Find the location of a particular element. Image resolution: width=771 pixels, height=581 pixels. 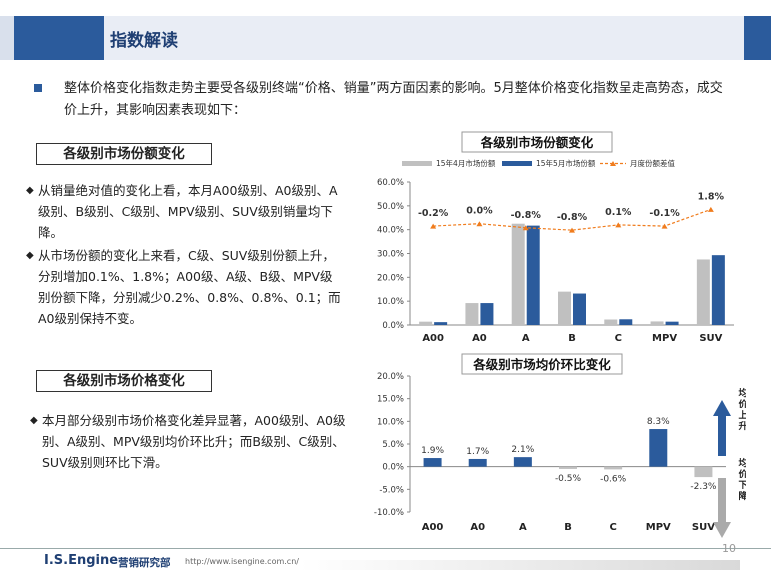

data-label: -2.3% is located at coordinates (703, 487).